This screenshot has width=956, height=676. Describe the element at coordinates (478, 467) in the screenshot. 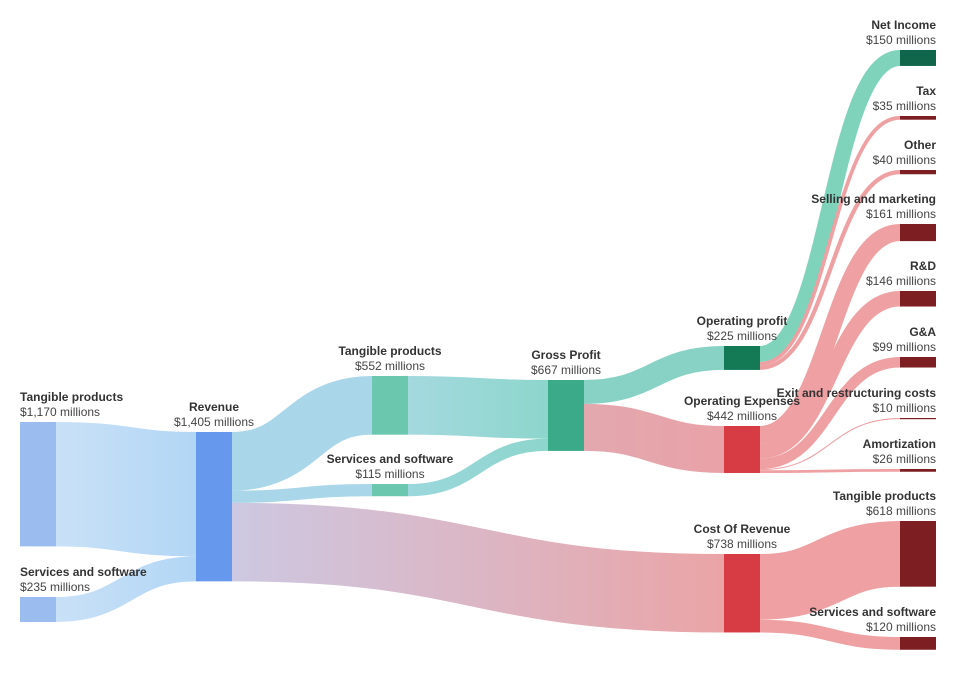

I see `link-gp_services-to-gross_profit` at that location.